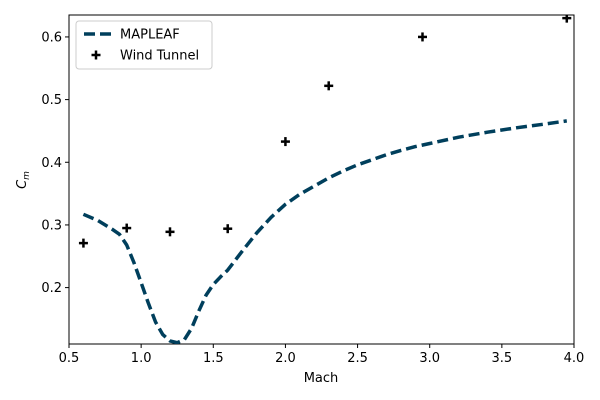  What do you see at coordinates (357, 358) in the screenshot?
I see `x-tick-label: 2.5` at bounding box center [357, 358].